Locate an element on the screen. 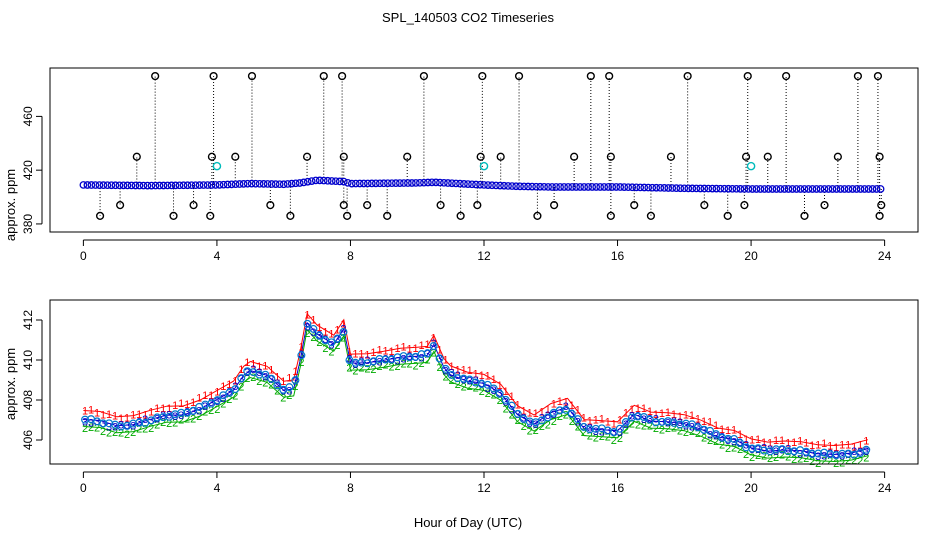 The image size is (936, 545). top-x-tick-label: 20 is located at coordinates (751, 256).